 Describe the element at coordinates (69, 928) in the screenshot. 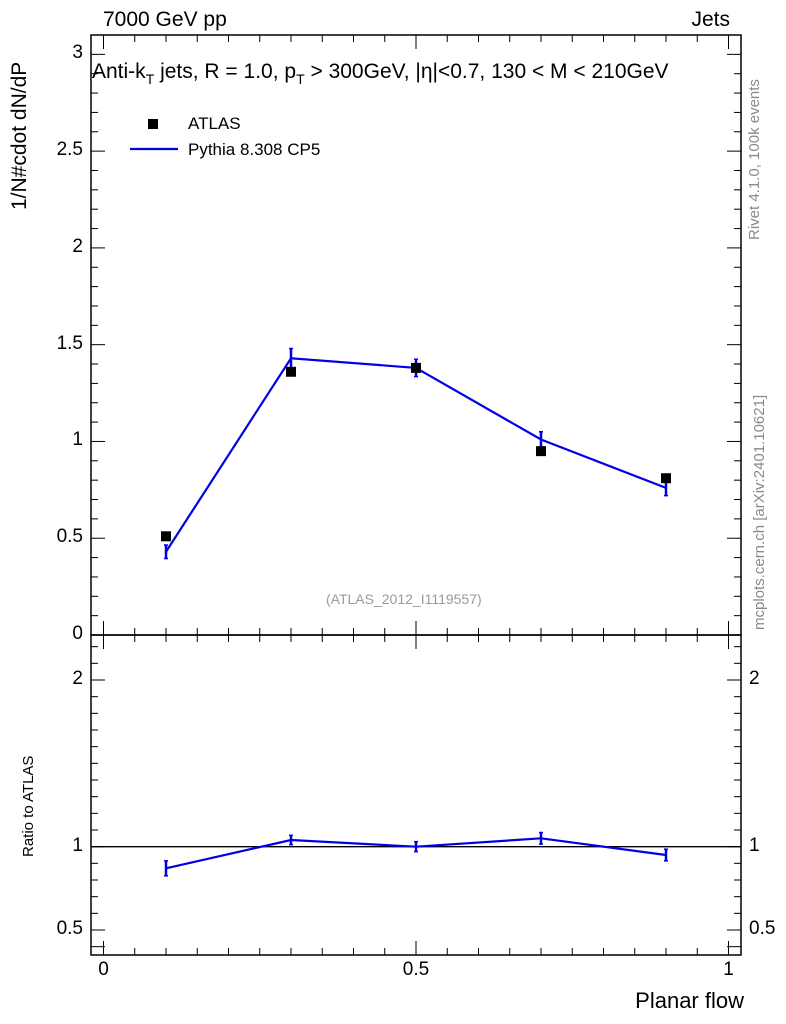

I see `ratio-ytick-label-left: 0.5` at that location.